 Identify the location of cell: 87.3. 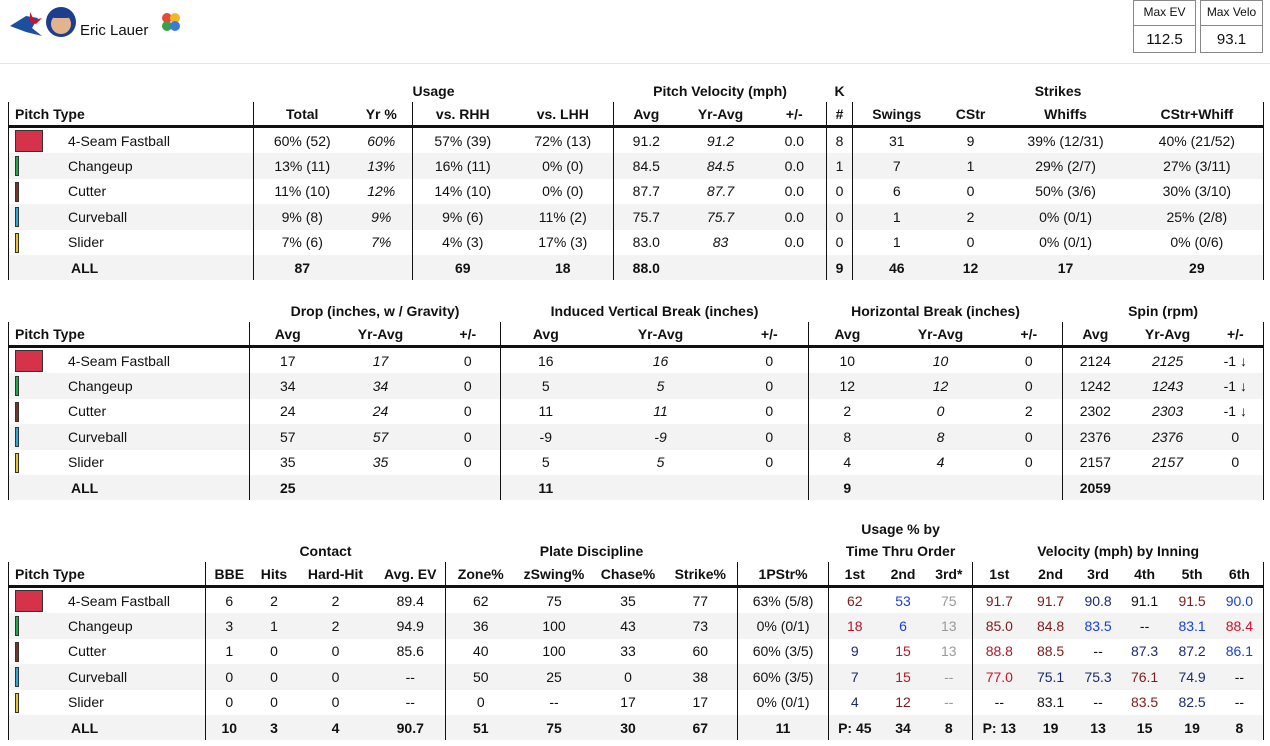
(1144, 651).